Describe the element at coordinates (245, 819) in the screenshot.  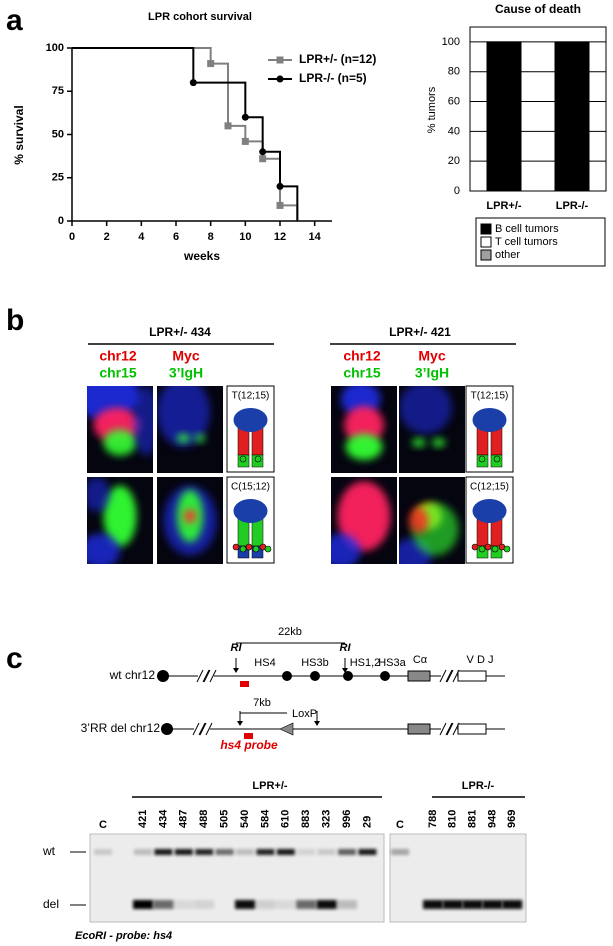
I see `lane-label: 540` at that location.